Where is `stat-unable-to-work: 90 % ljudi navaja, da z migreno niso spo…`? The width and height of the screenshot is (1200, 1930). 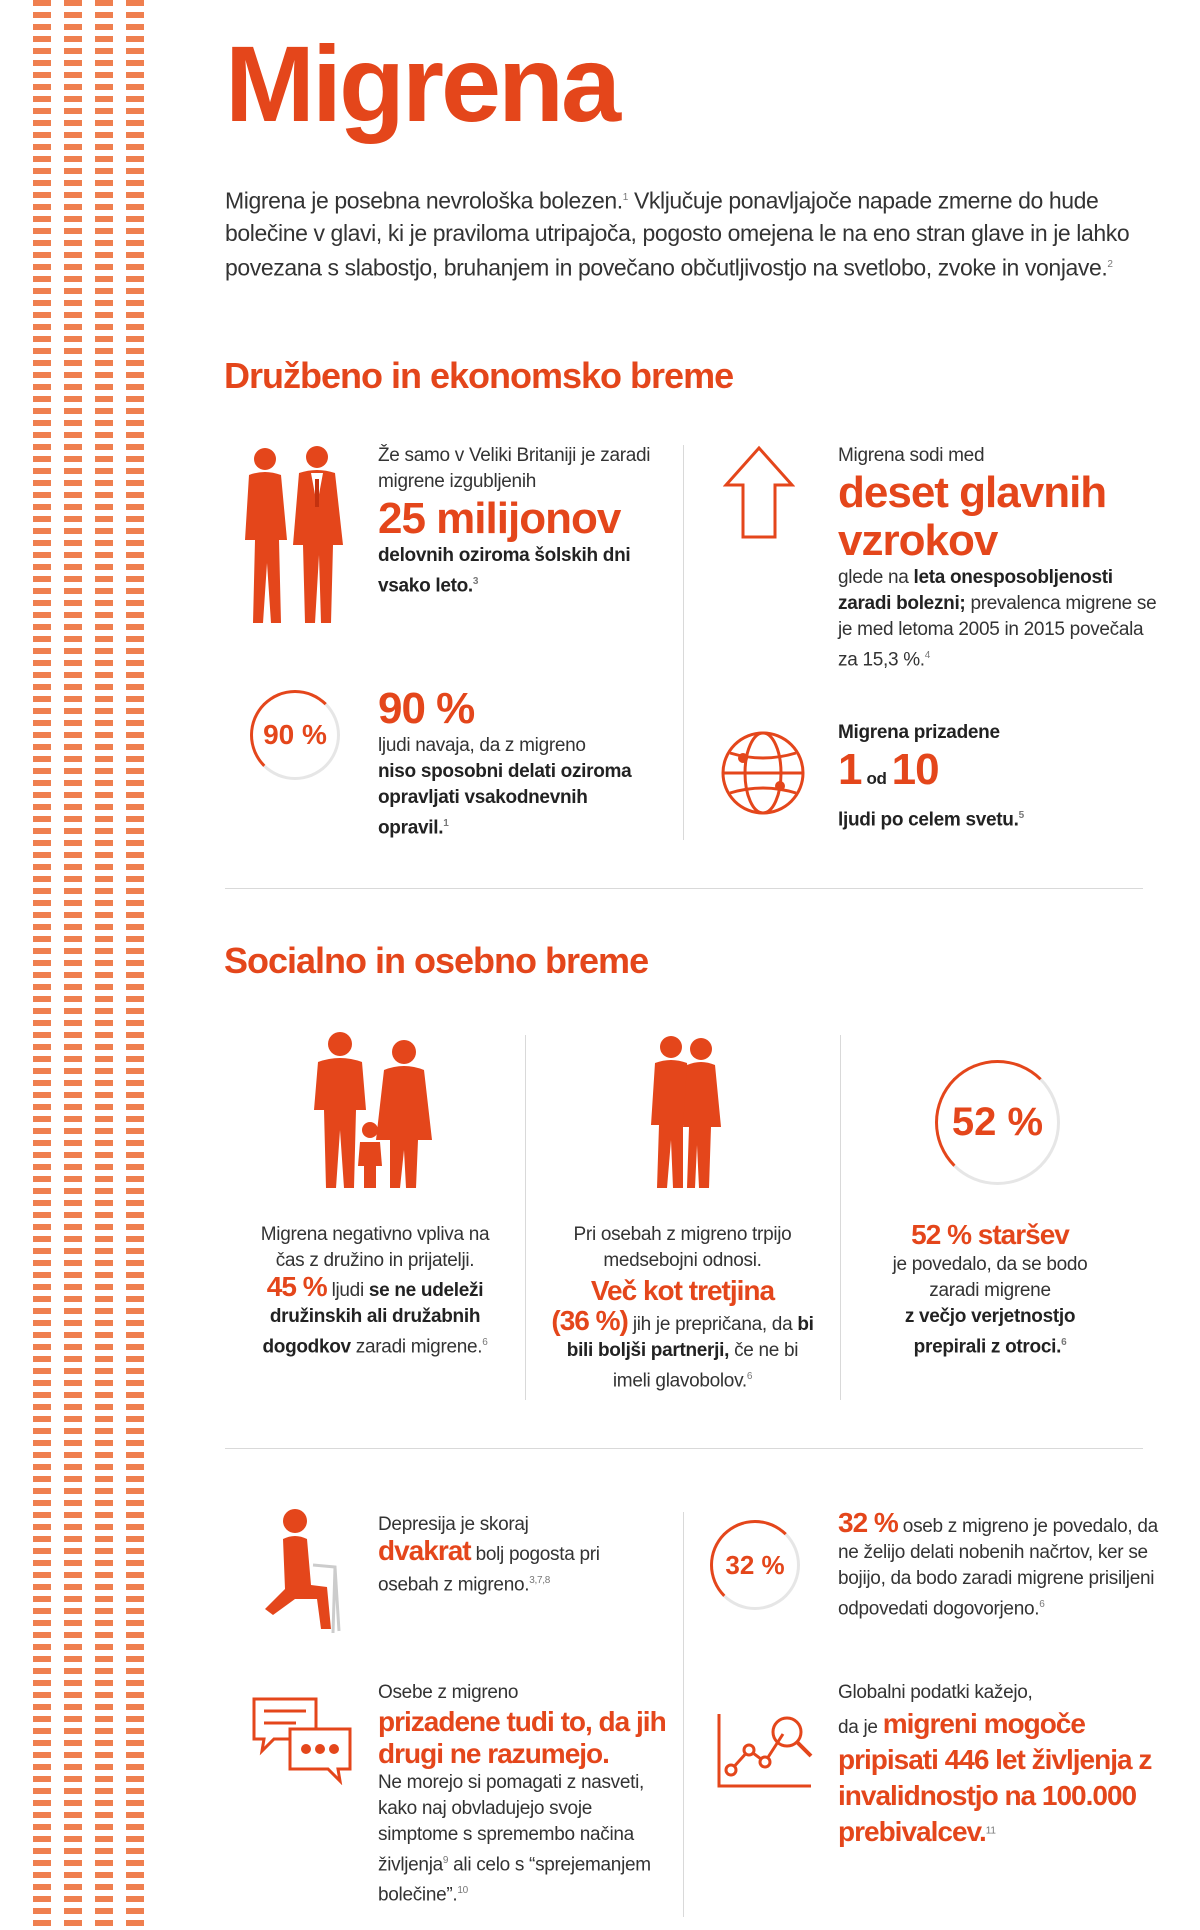
stat-unable-to-work: 90 % ljudi navaja, da z migreno niso spo… is located at coordinates (508, 763).